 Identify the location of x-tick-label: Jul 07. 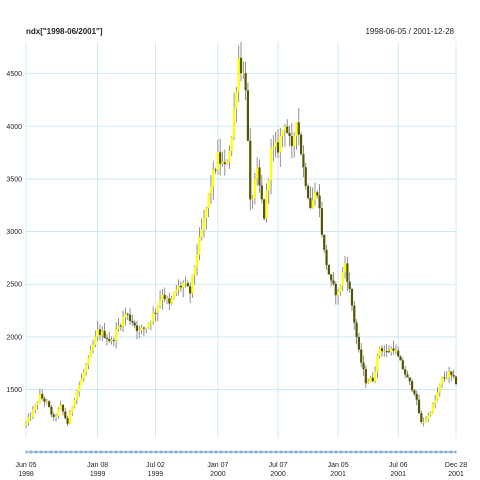
(278, 465).